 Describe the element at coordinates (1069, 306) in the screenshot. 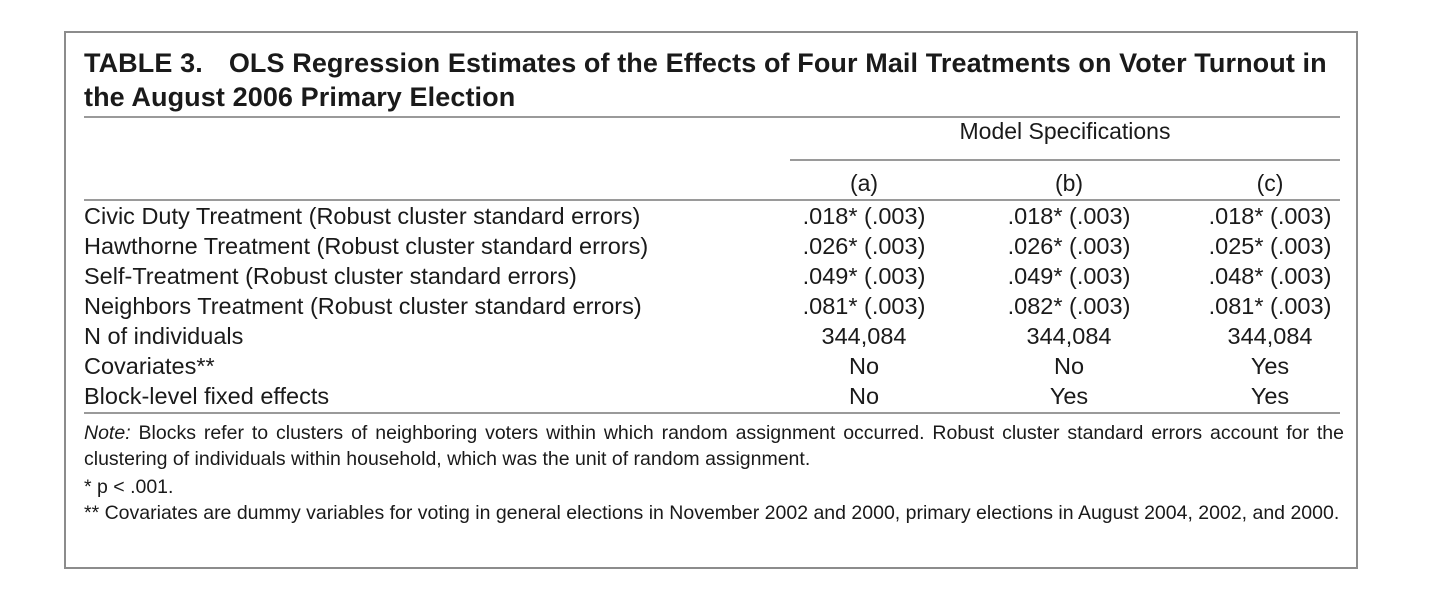

I see `cell-b: .082* (.003)` at that location.